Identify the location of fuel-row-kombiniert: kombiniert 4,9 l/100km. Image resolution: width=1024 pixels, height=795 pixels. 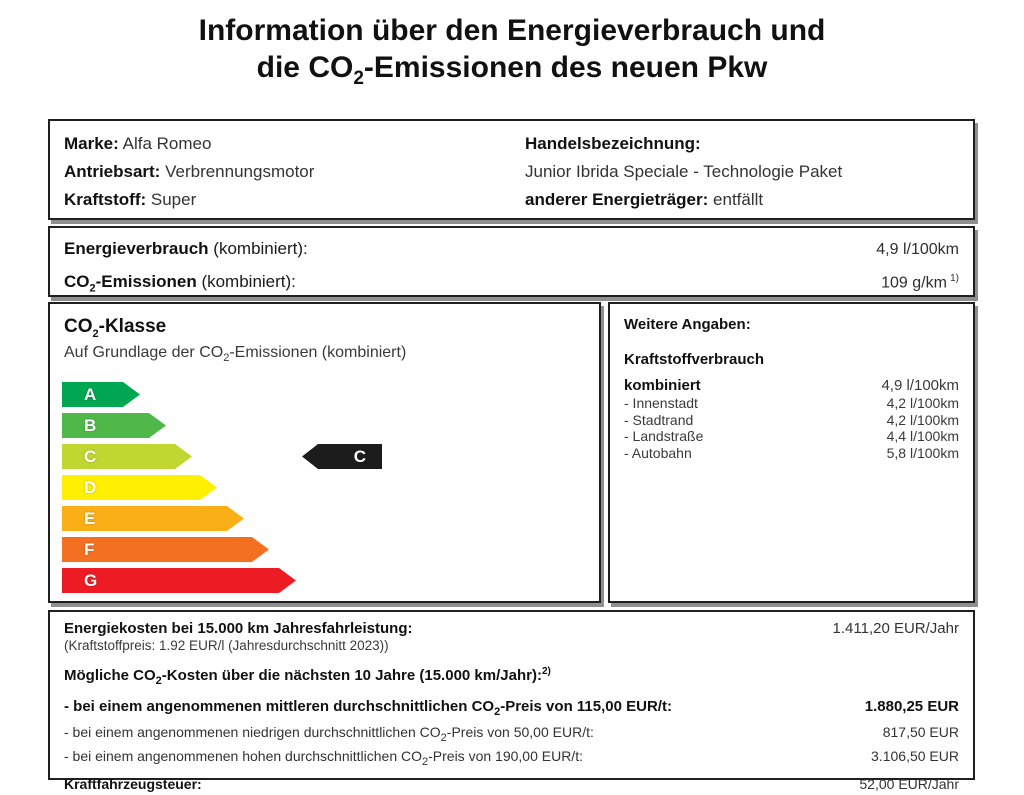
(791, 385).